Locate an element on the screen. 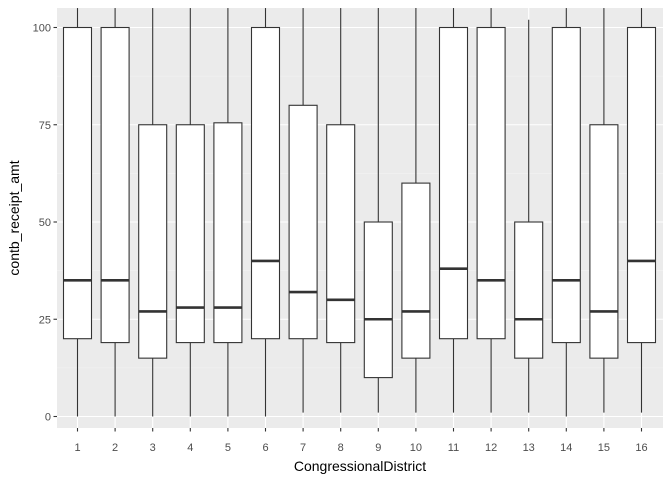 The width and height of the screenshot is (672, 480). y-tick-label: 0 is located at coordinates (48, 418).